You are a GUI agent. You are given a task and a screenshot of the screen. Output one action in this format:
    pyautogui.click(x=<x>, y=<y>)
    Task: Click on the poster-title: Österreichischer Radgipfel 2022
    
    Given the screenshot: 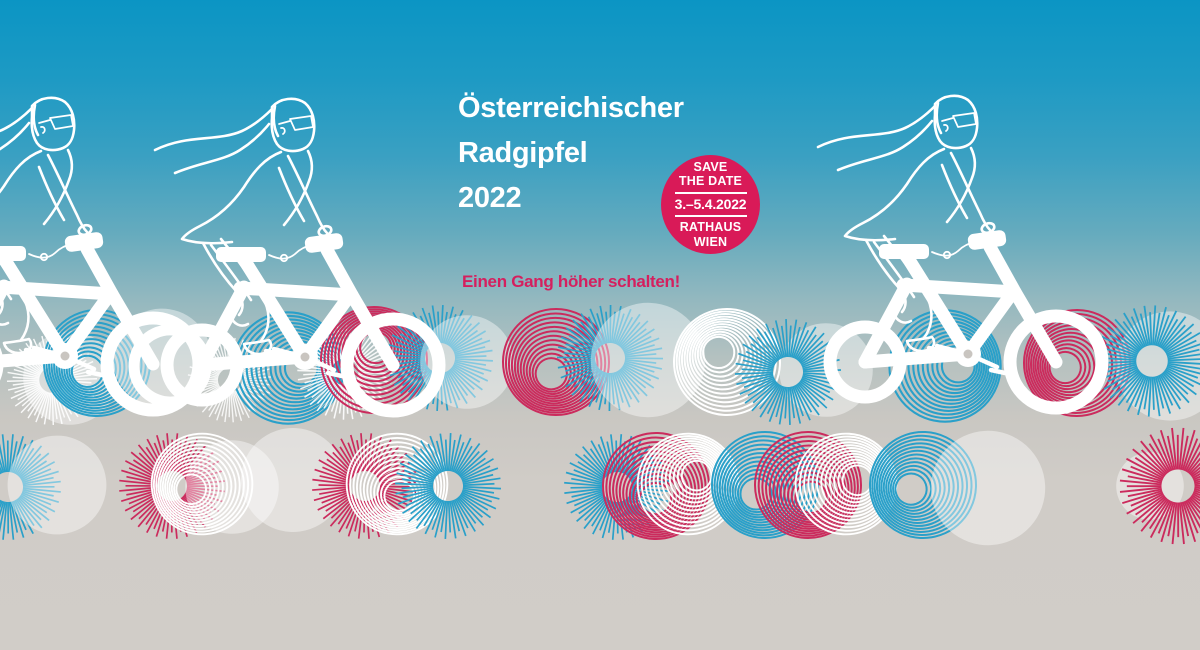 What is the action you would take?
    pyautogui.click(x=571, y=153)
    